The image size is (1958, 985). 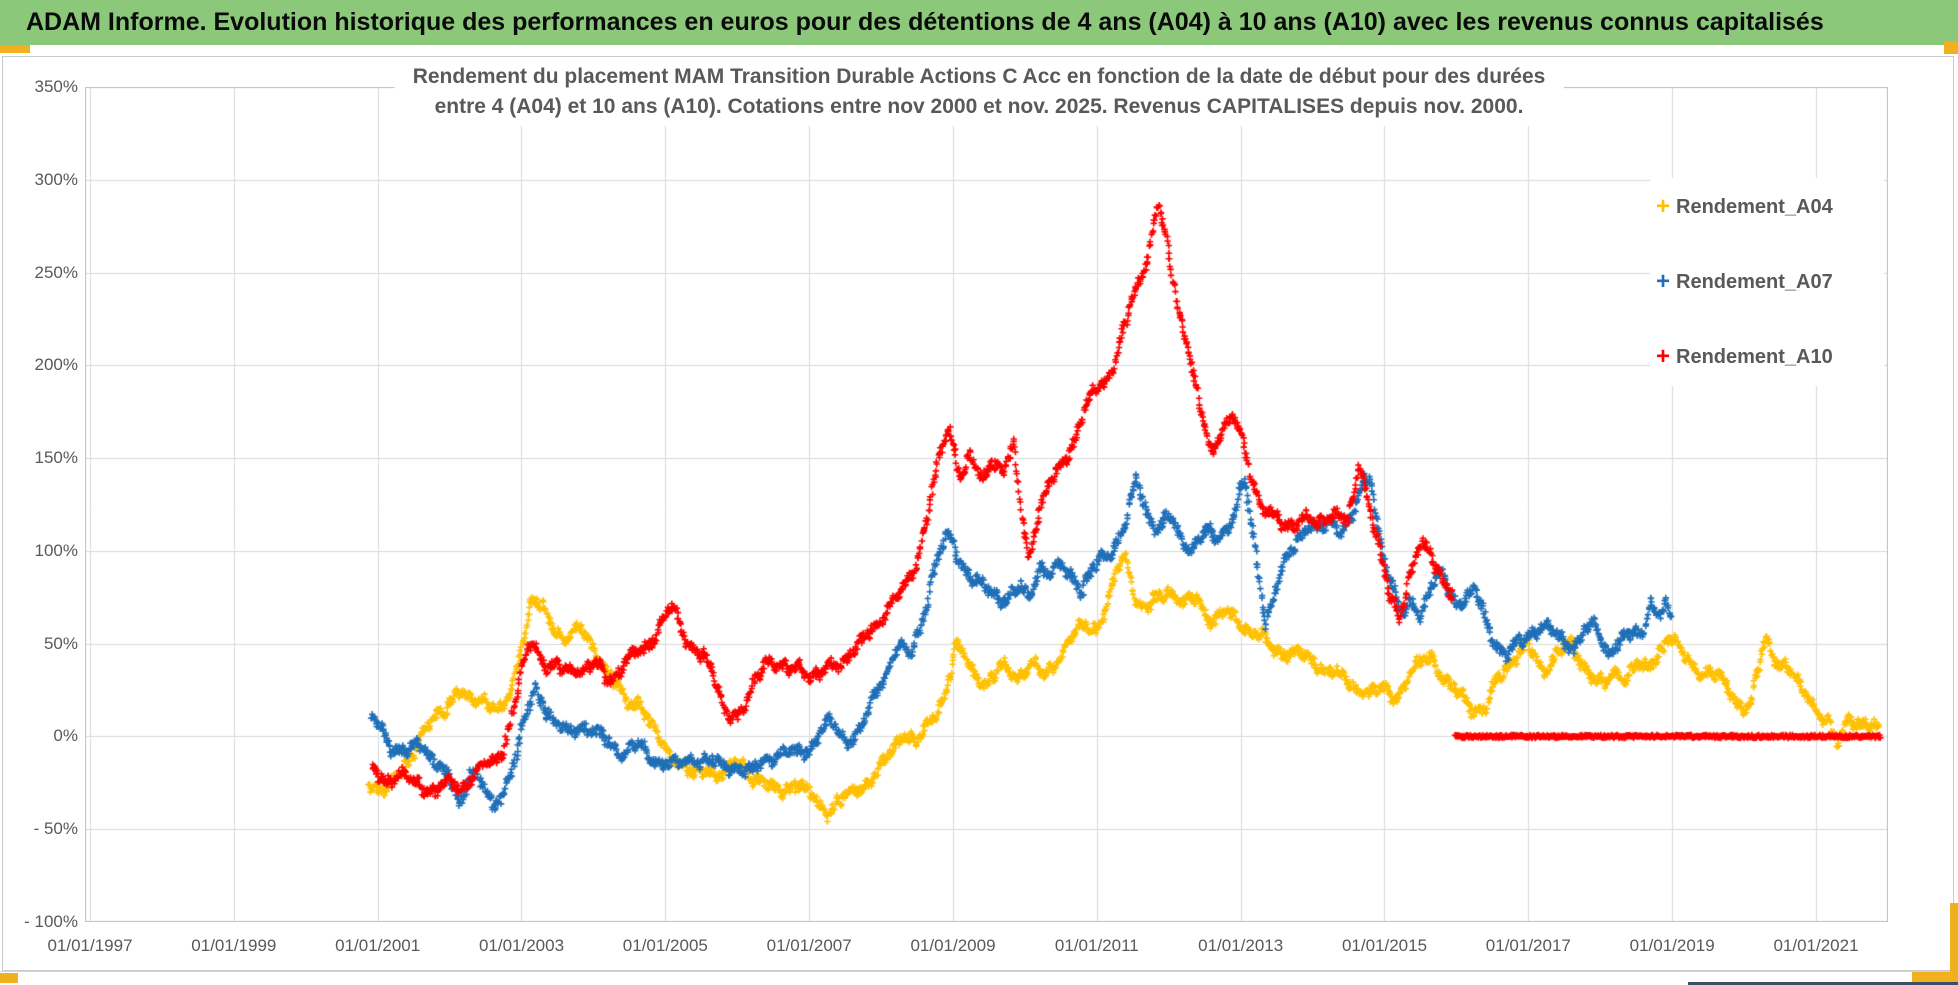 I want to click on y-tick-label: 300%, so click(x=56, y=179).